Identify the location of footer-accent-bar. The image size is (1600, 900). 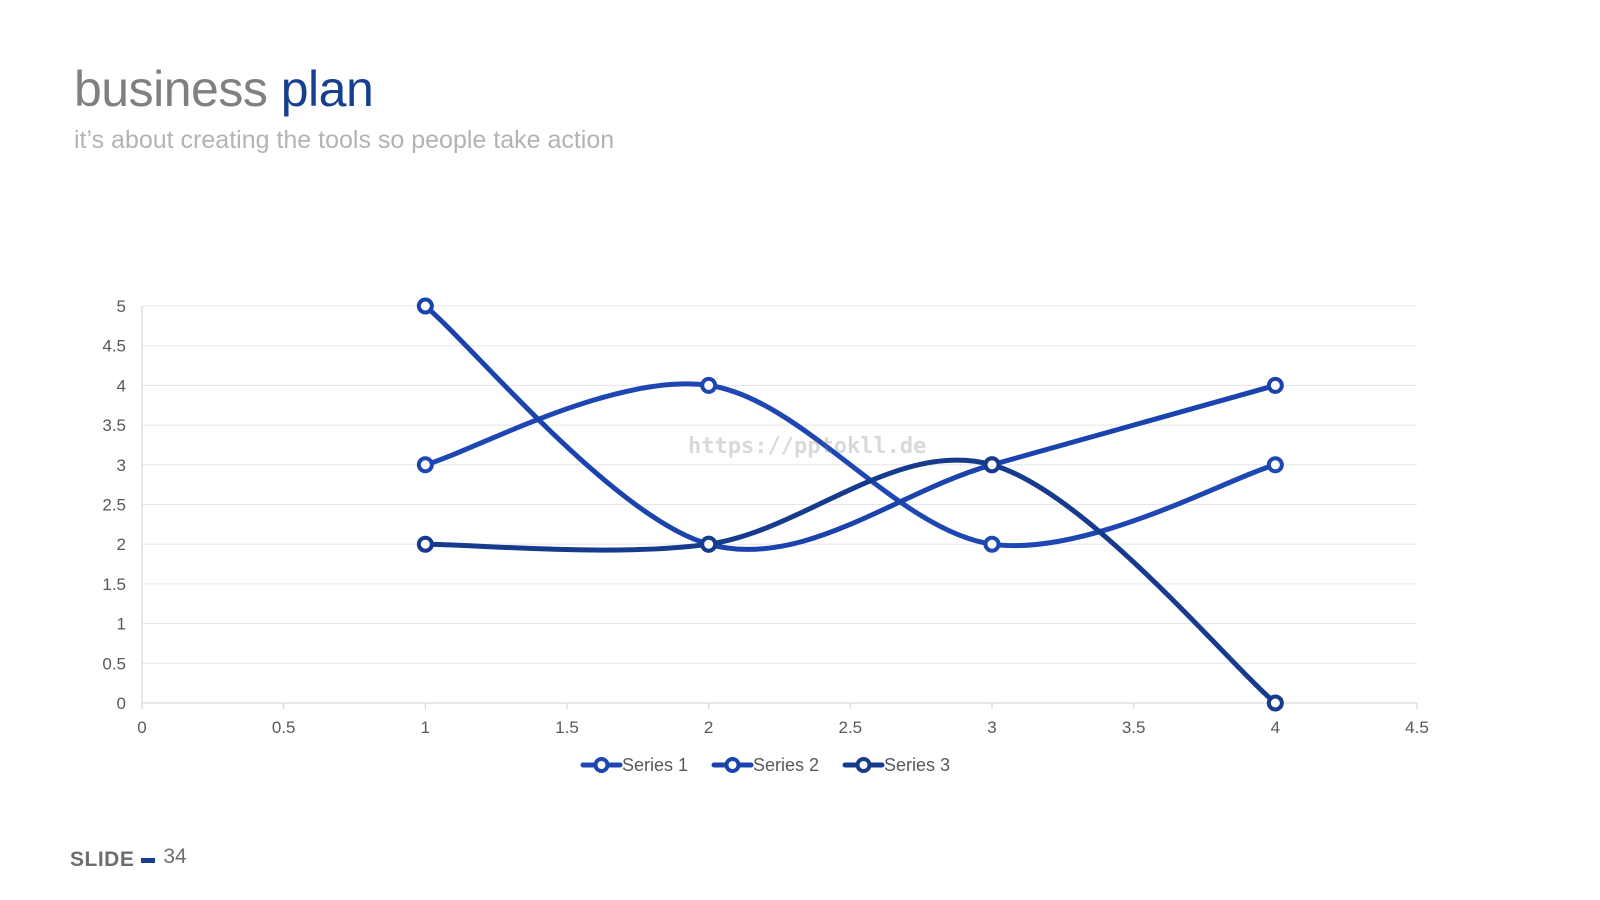
(148, 860).